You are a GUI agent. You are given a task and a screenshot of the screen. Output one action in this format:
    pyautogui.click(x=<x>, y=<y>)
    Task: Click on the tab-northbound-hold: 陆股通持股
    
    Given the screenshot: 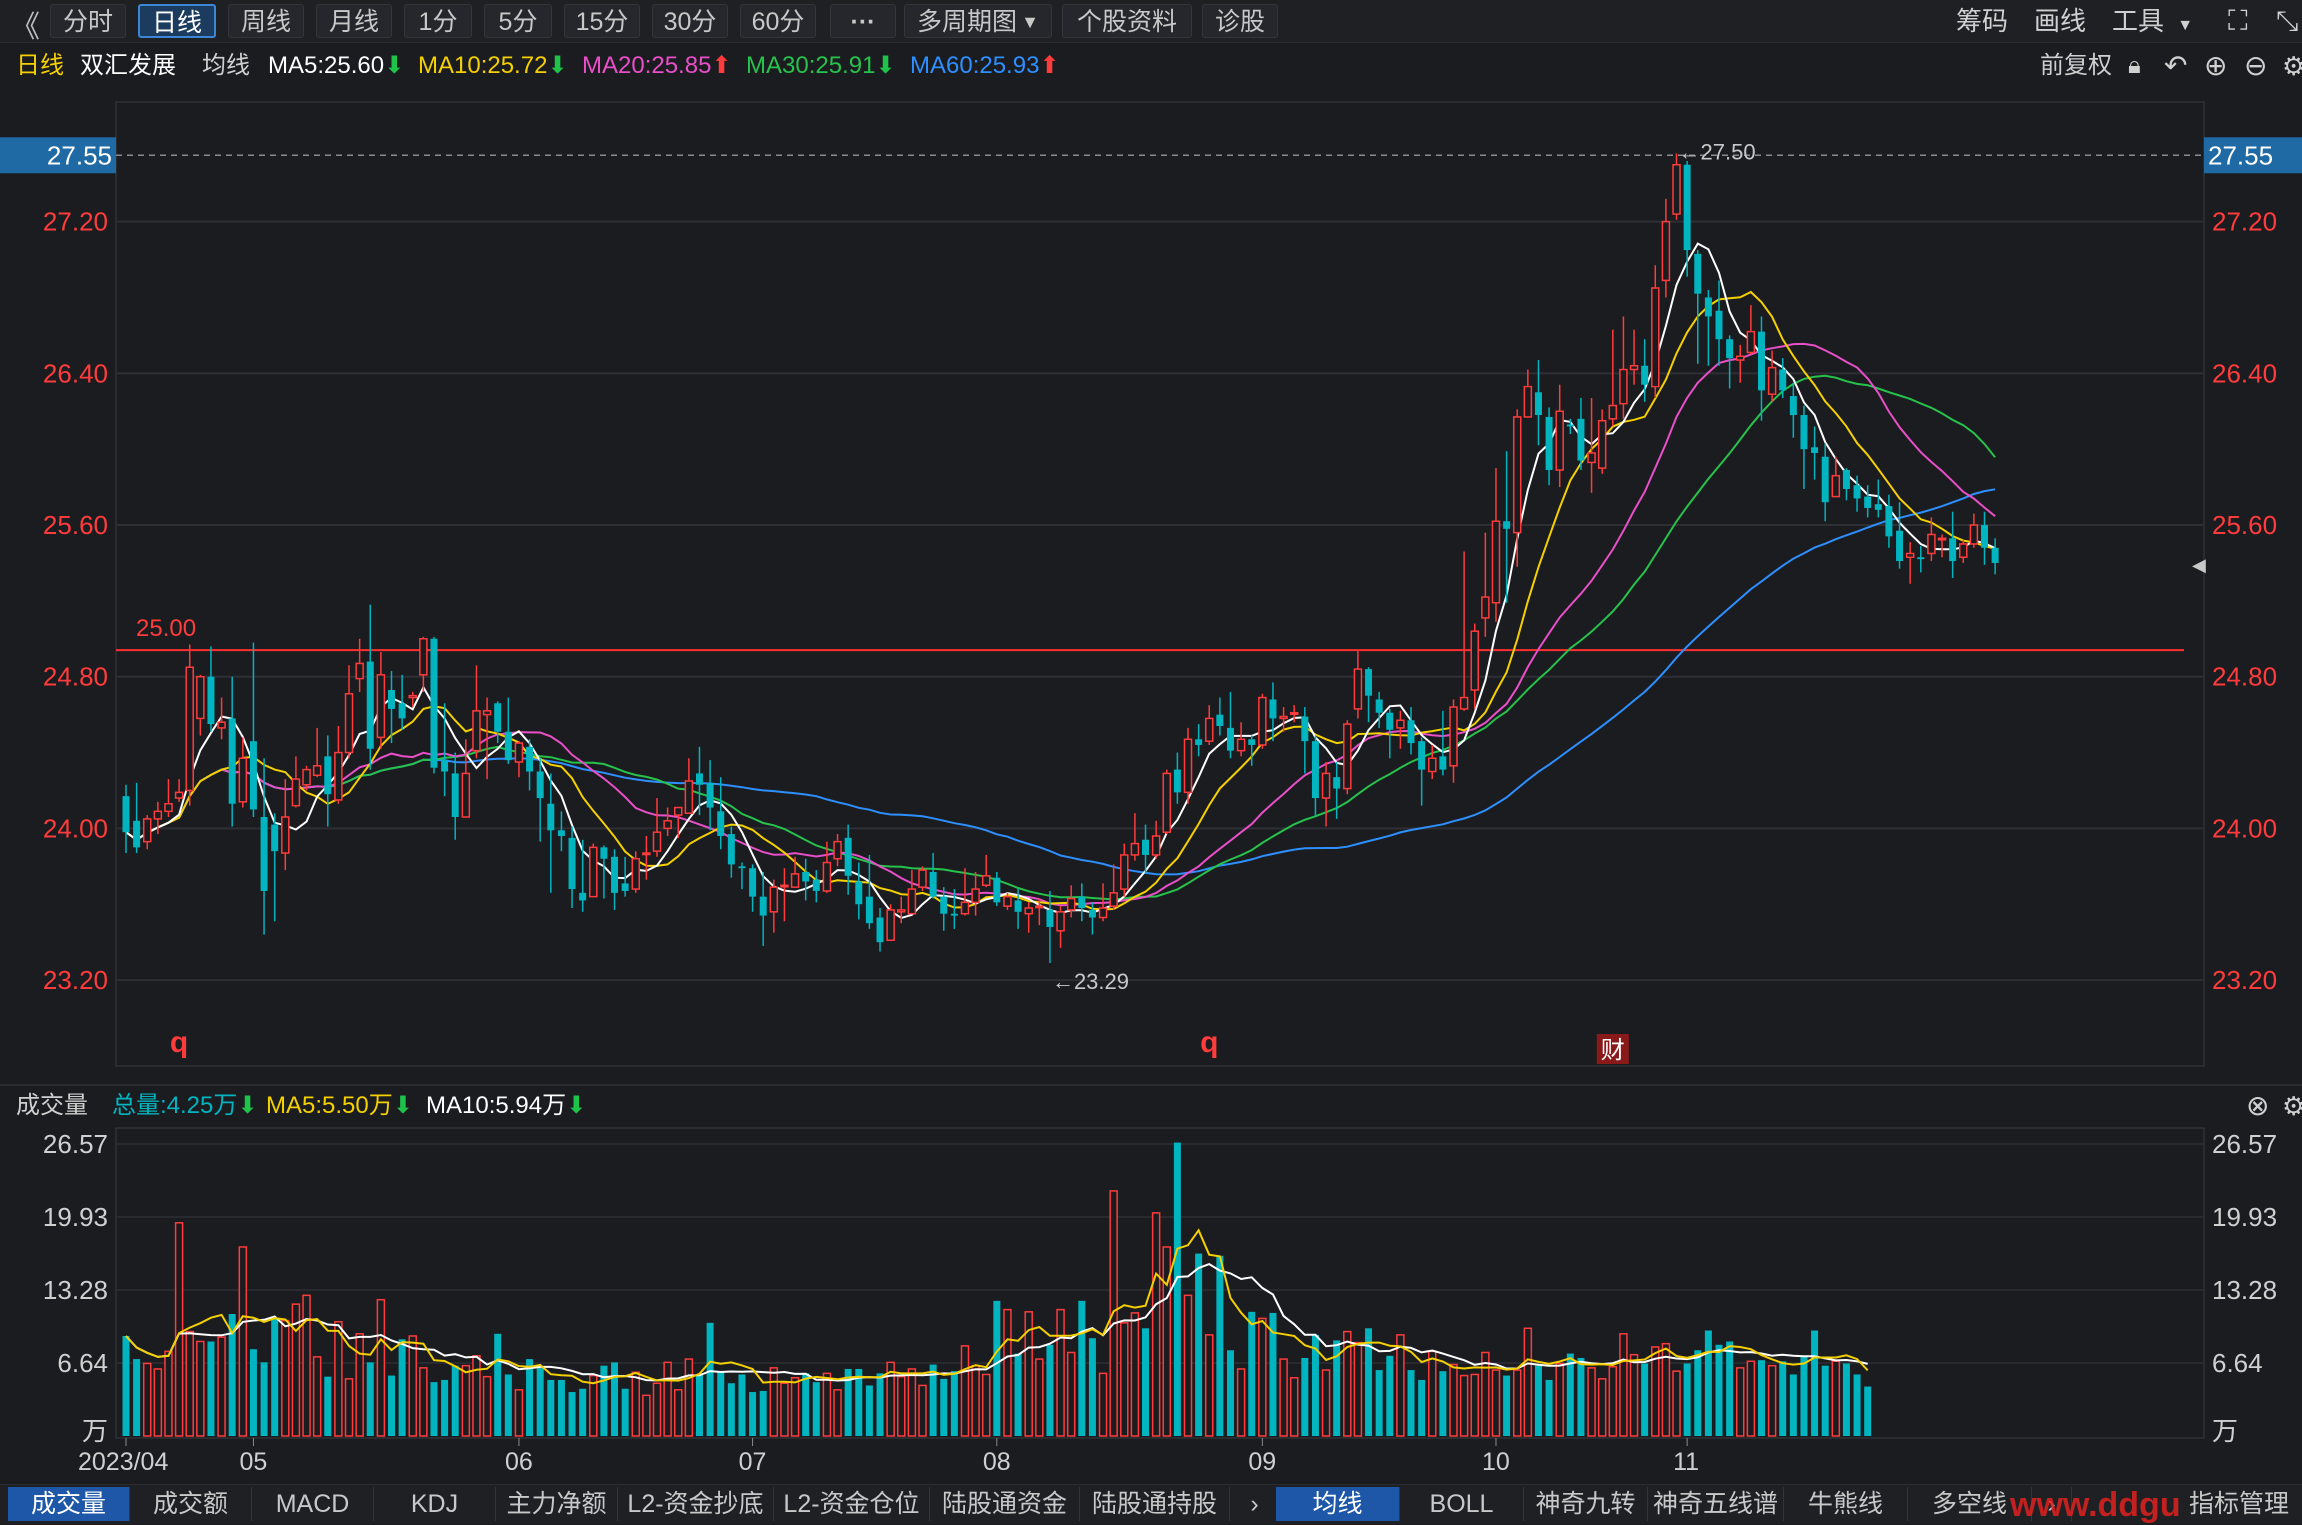 What is the action you would take?
    pyautogui.click(x=1155, y=1504)
    